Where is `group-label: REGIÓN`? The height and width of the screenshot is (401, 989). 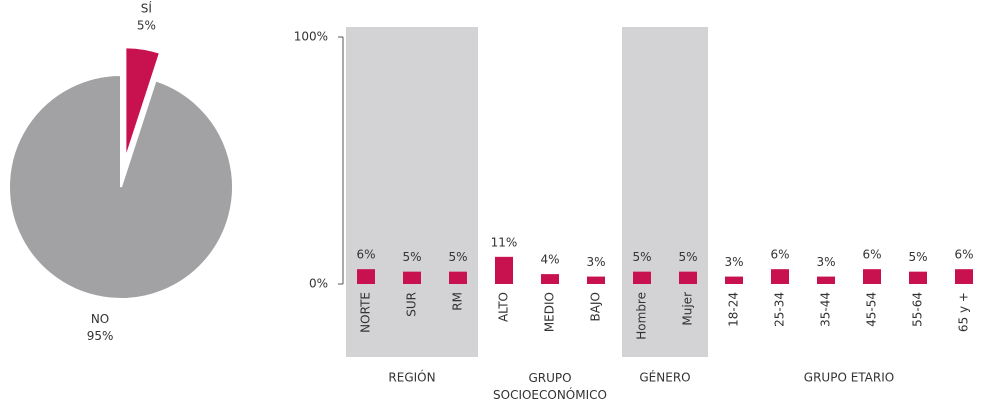
group-label: REGIÓN is located at coordinates (411, 377).